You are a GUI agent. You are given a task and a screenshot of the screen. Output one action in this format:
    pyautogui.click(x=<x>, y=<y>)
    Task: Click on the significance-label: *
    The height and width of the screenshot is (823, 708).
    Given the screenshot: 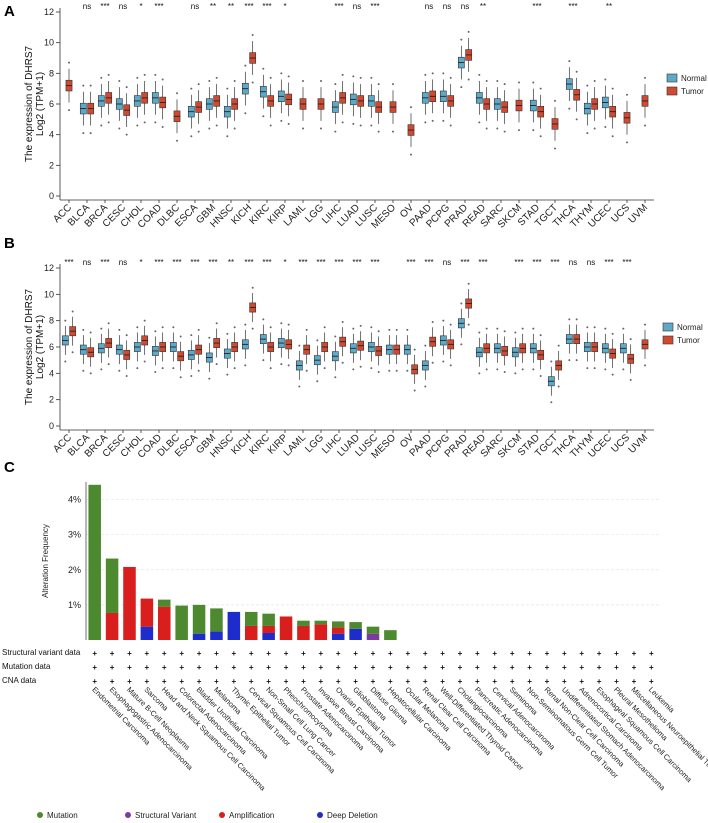 What is the action you would take?
    pyautogui.click(x=140, y=6)
    